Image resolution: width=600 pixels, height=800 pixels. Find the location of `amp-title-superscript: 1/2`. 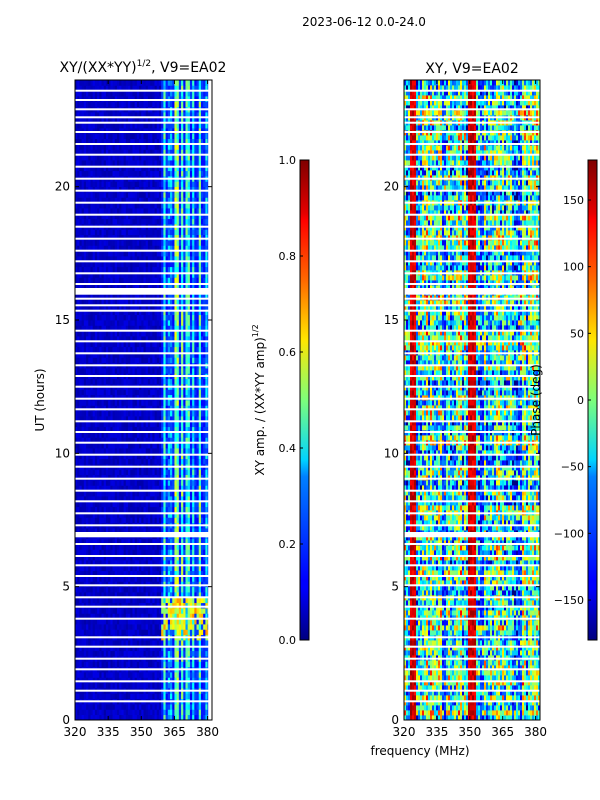

amp-title-superscript: 1/2 is located at coordinates (144, 64).